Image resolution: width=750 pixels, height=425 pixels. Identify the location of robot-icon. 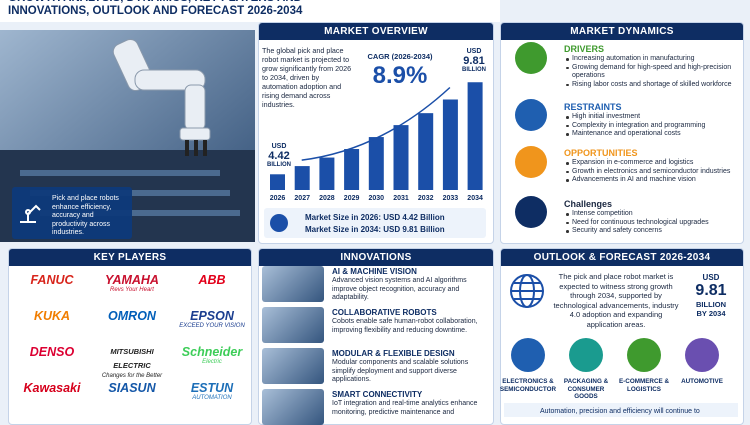
(30, 213).